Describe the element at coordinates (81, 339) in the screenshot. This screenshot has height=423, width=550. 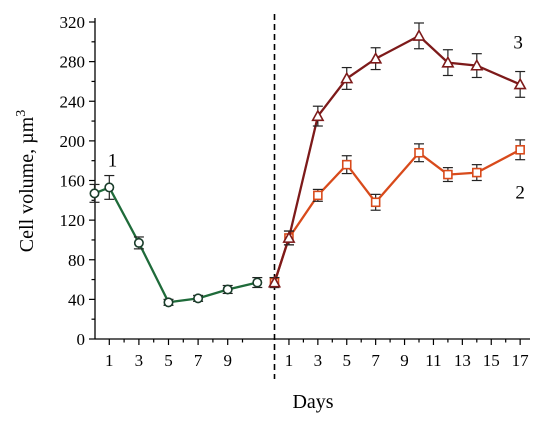
I see `y-tick-label: 0` at that location.